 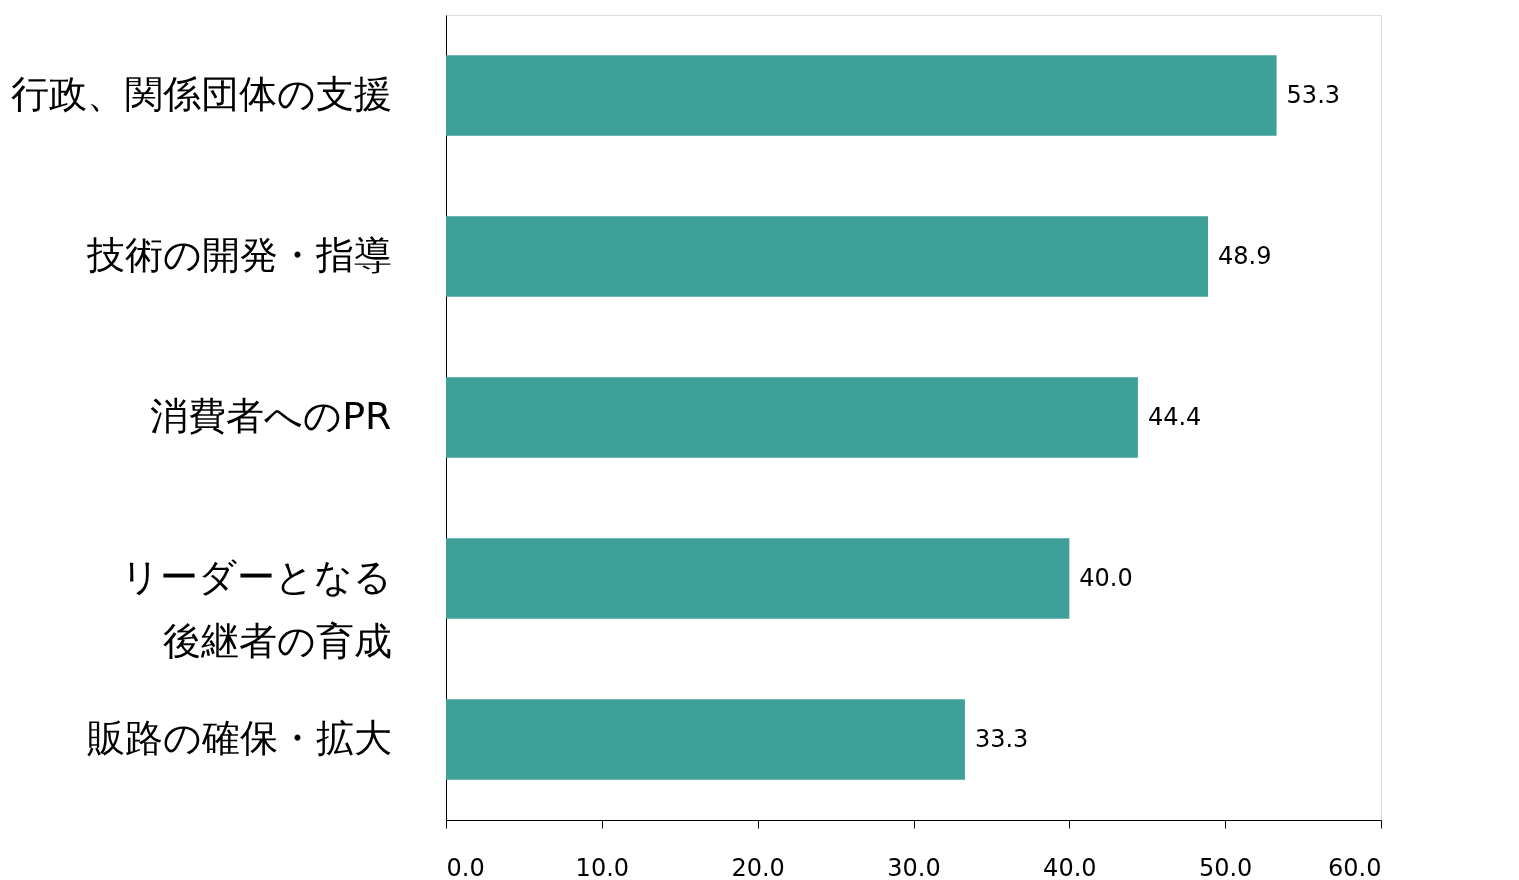 What do you see at coordinates (271, 415) in the screenshot?
I see `y-tick-label: 消費者へのPR` at bounding box center [271, 415].